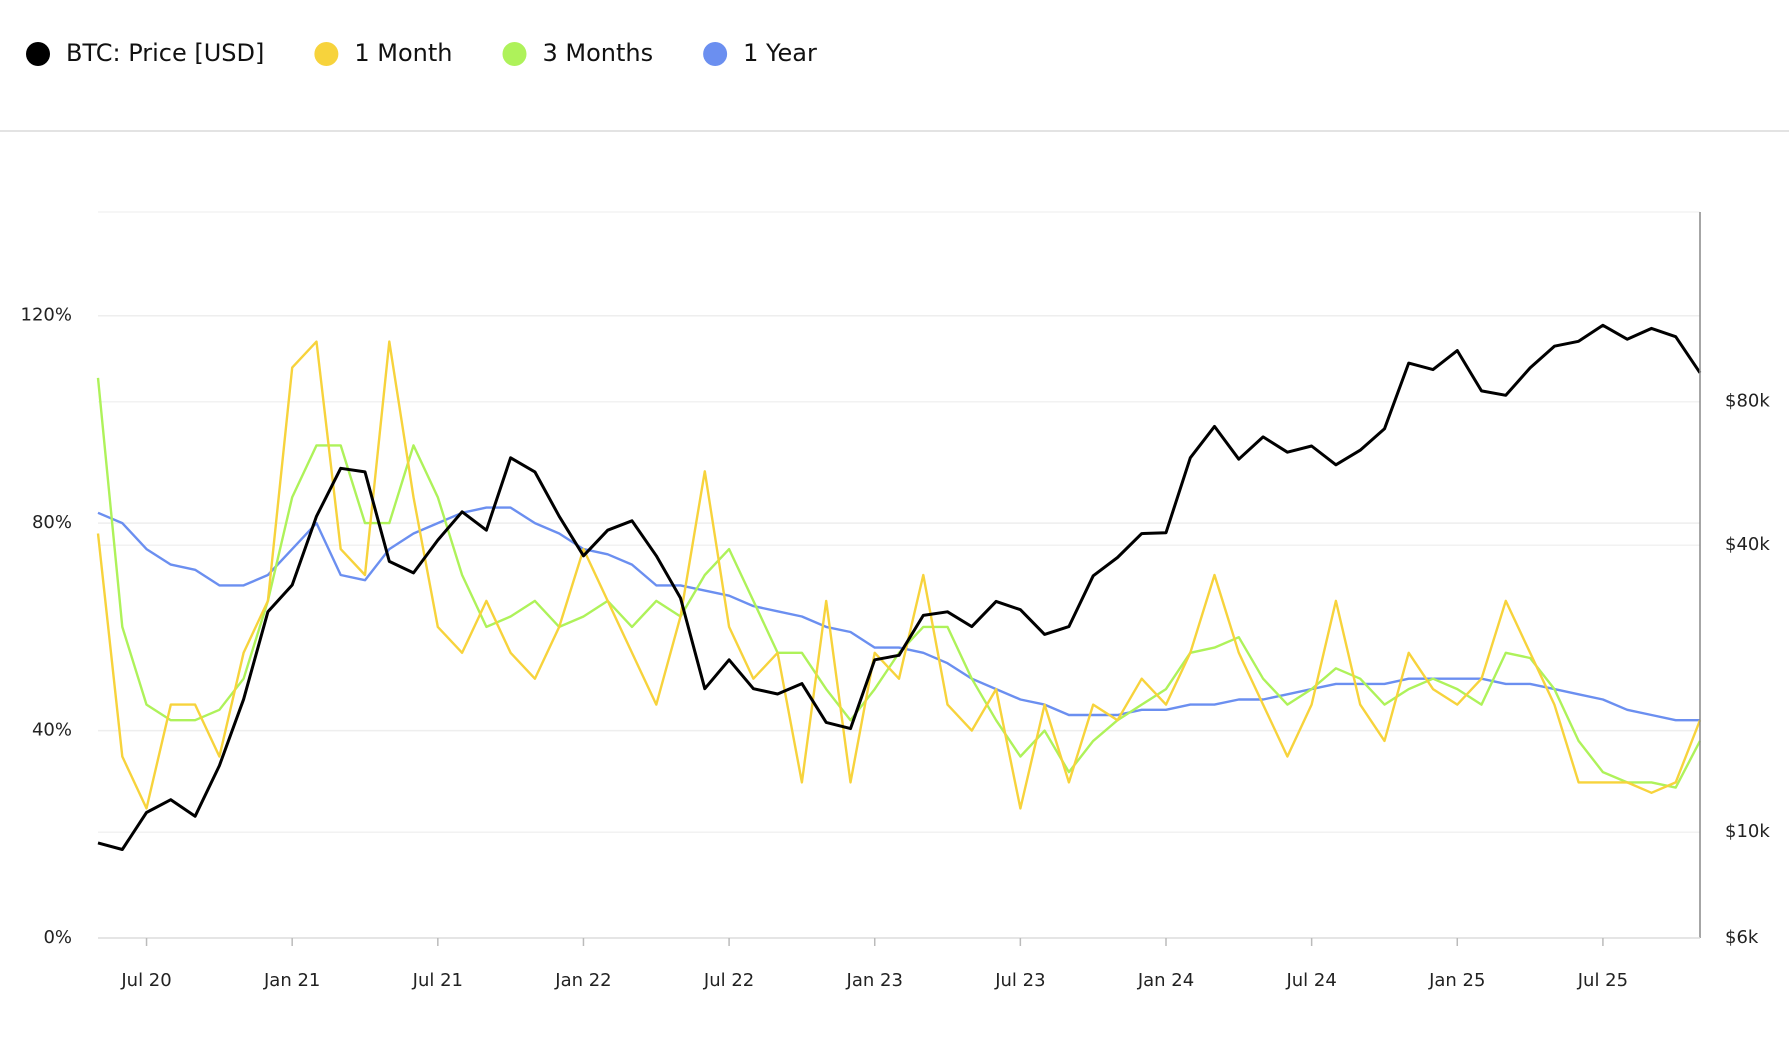  I want to click on y-tick-label: 0%, so click(57, 937).